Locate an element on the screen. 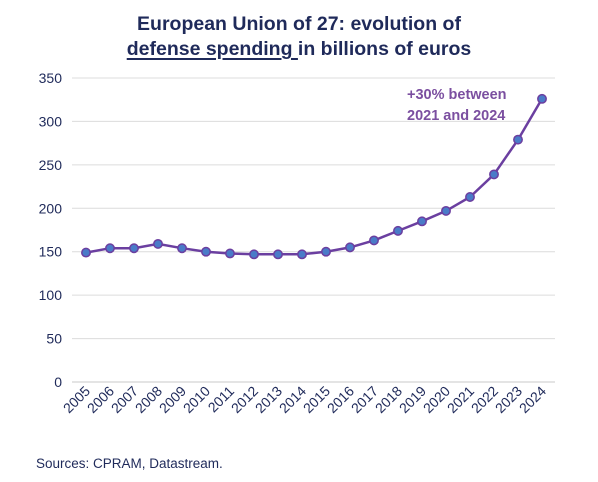 The image size is (598, 482). annotation-line1: +30% between is located at coordinates (457, 95).